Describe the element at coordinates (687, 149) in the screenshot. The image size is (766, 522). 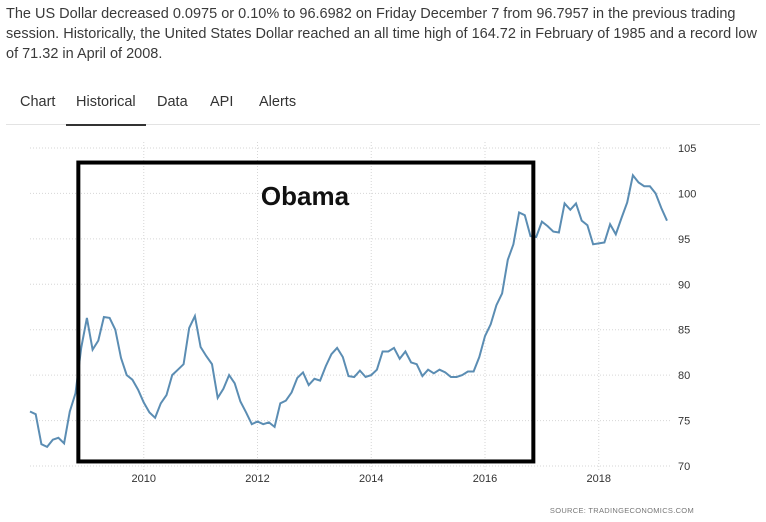
I see `y-tick-label: 105` at that location.